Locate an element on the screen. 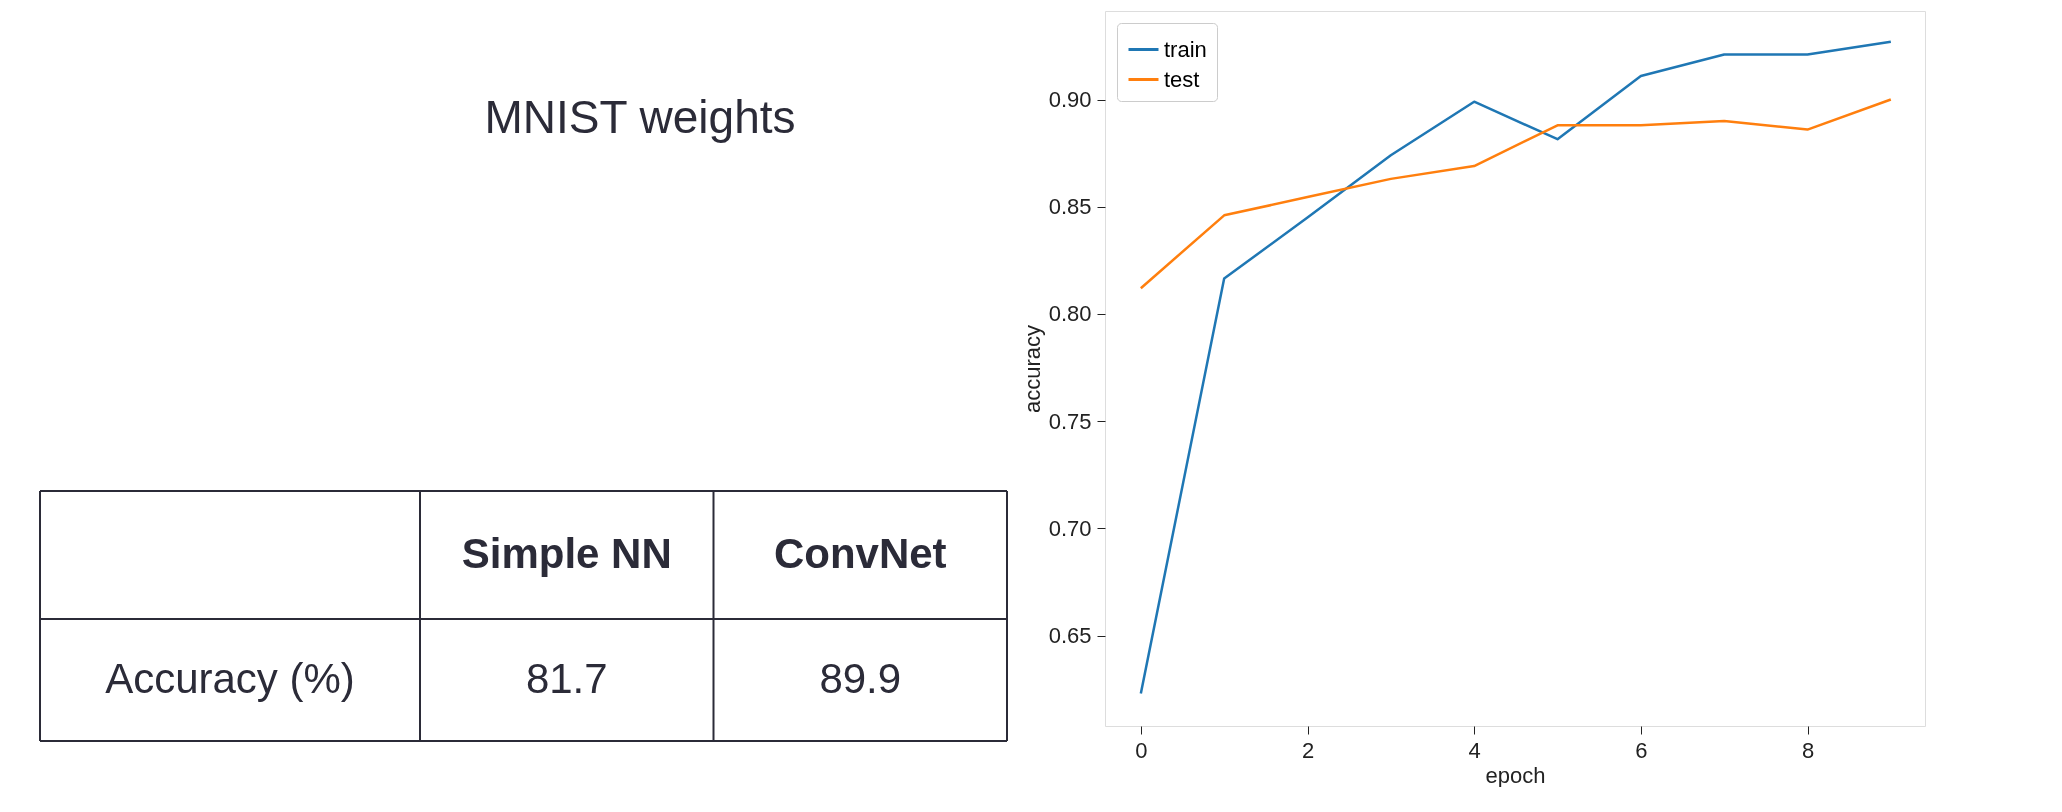 The width and height of the screenshot is (2062, 812). y-tick-label: 0.90 is located at coordinates (1070, 100).